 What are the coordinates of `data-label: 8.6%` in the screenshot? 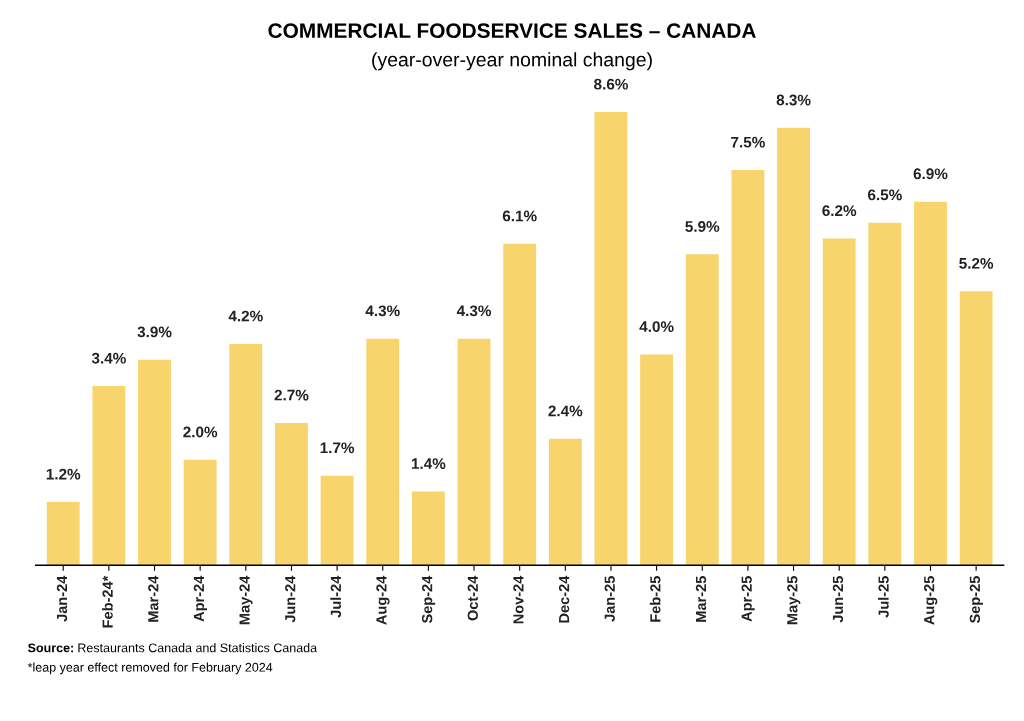 It's located at (611, 84).